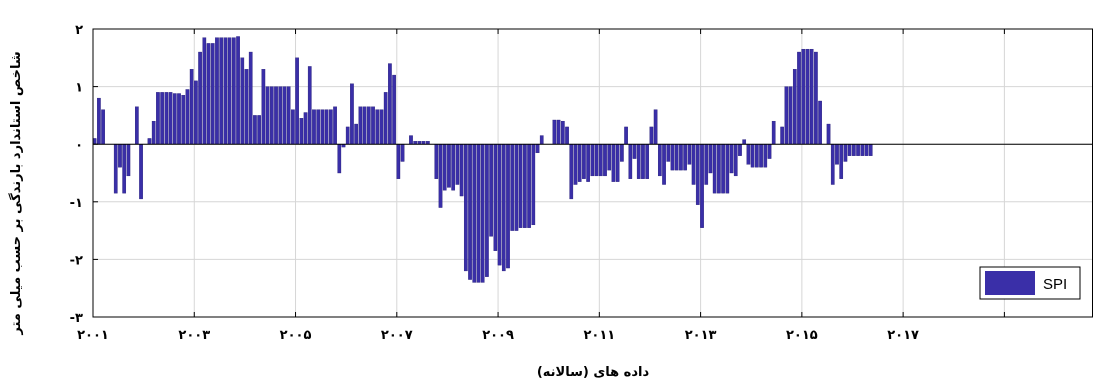 The image size is (1093, 381). Describe the element at coordinates (903, 335) in the screenshot. I see `x-tick-label: ۲۰۱۷` at that location.